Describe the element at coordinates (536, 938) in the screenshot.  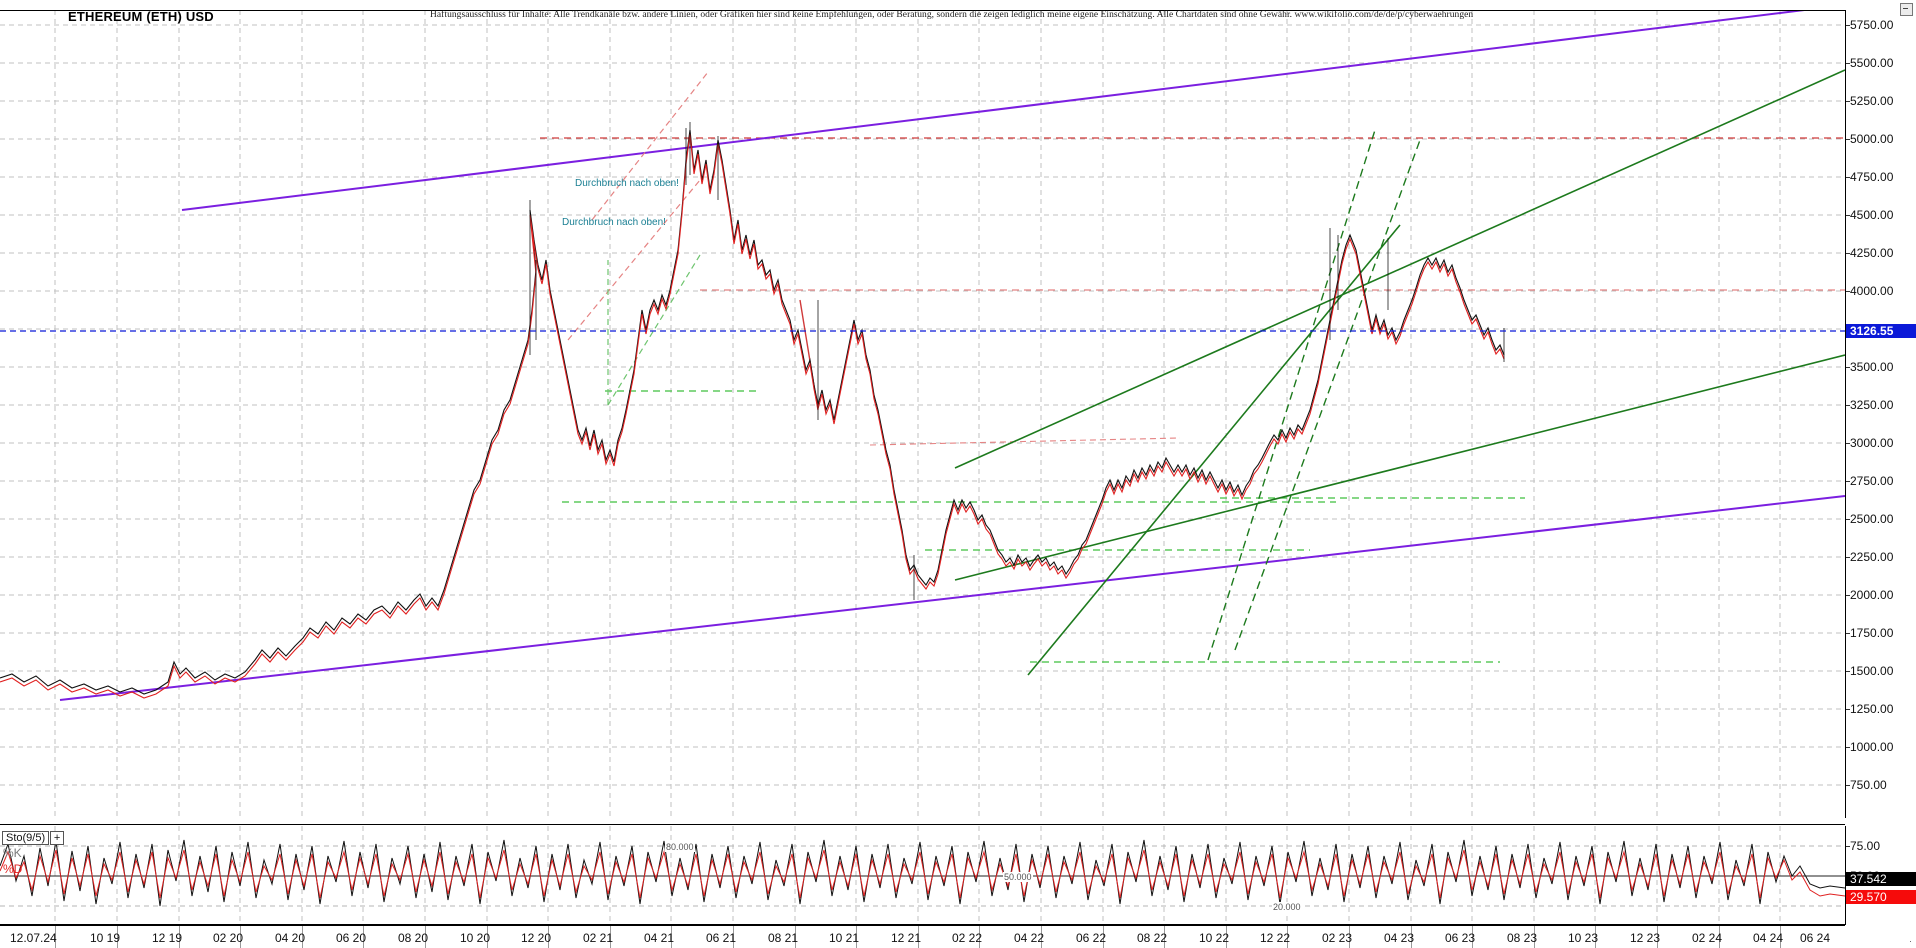
I see `x-tick-8: 12 20` at that location.